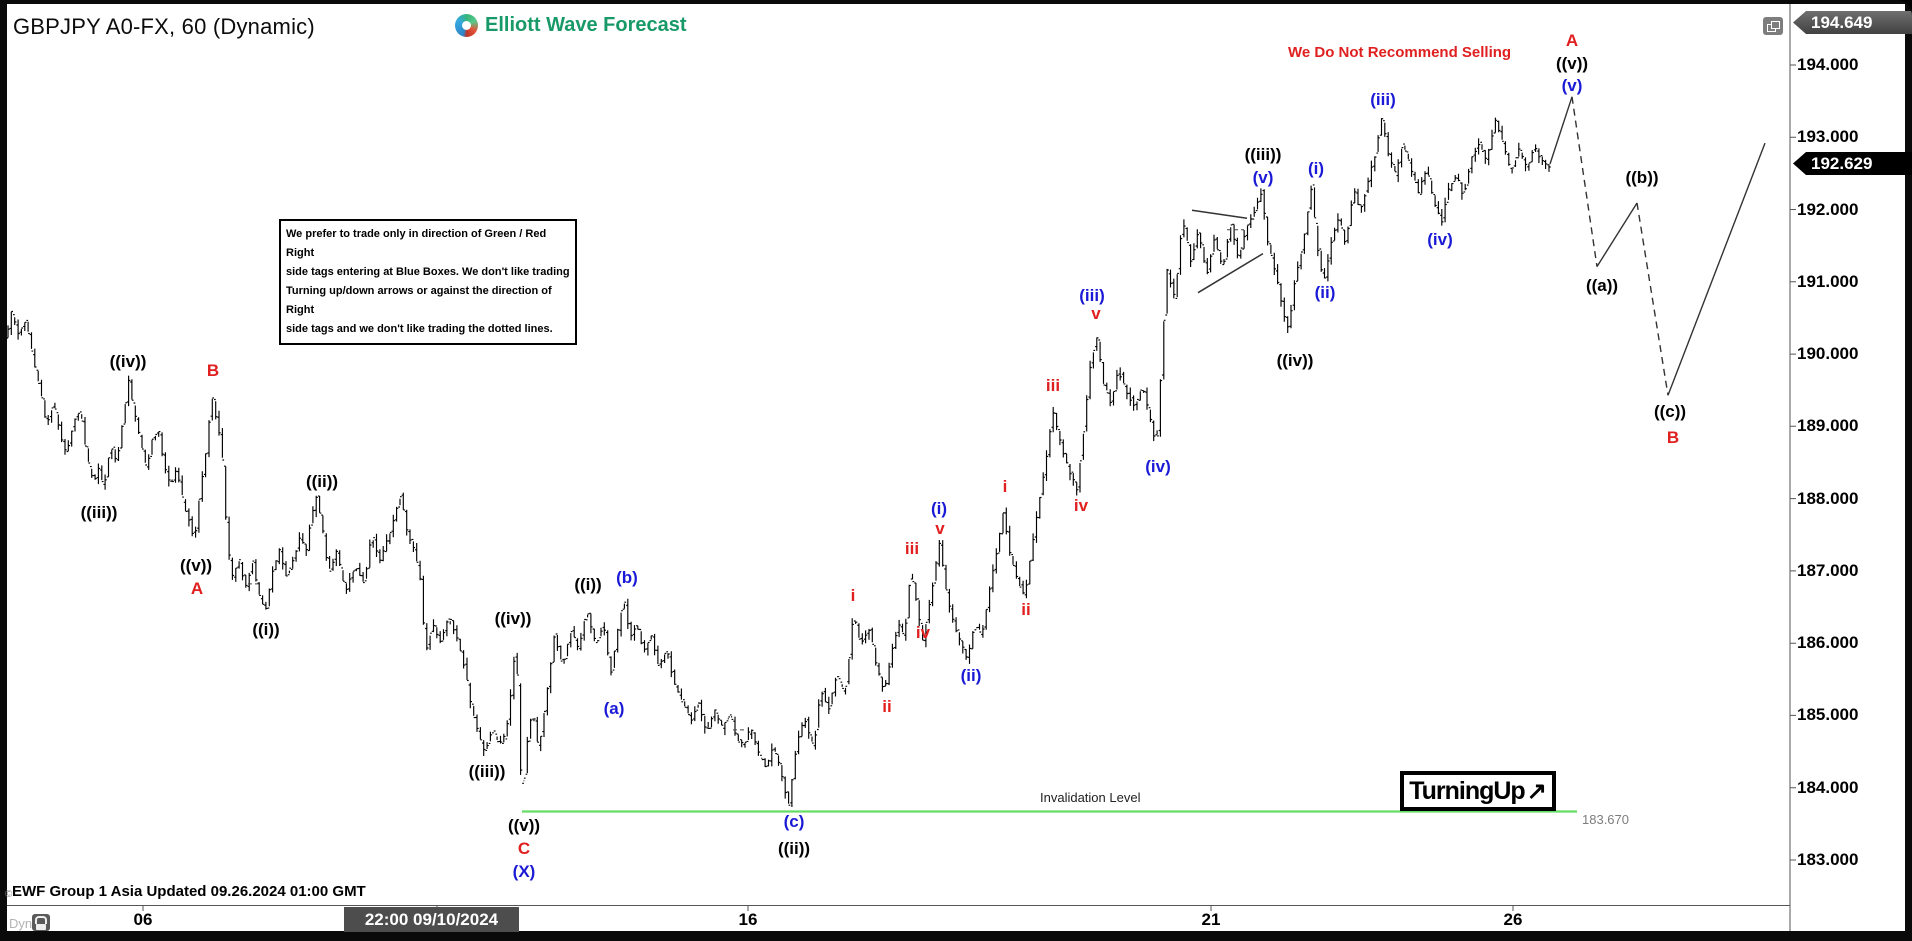 This screenshot has height=941, width=1912. What do you see at coordinates (1400, 52) in the screenshot?
I see `no-sell-warning: We Do Not Recommend Selling` at bounding box center [1400, 52].